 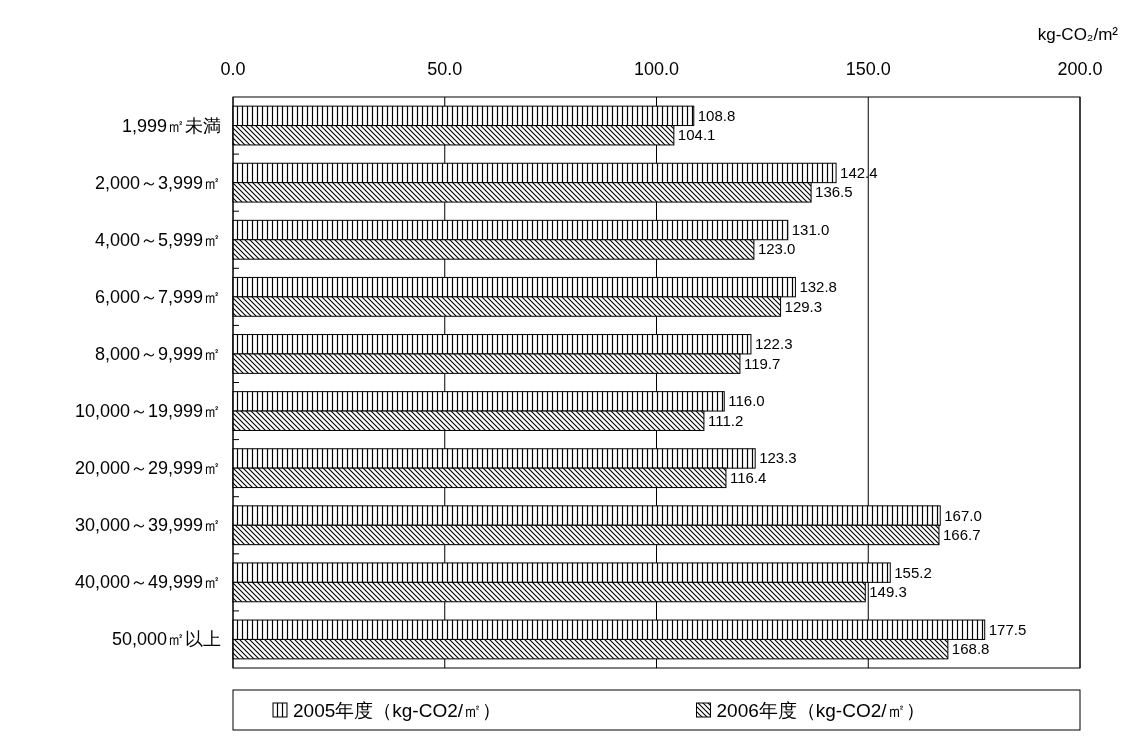 I want to click on y-tick-label: 8,000～9,999㎡, so click(x=157, y=353).